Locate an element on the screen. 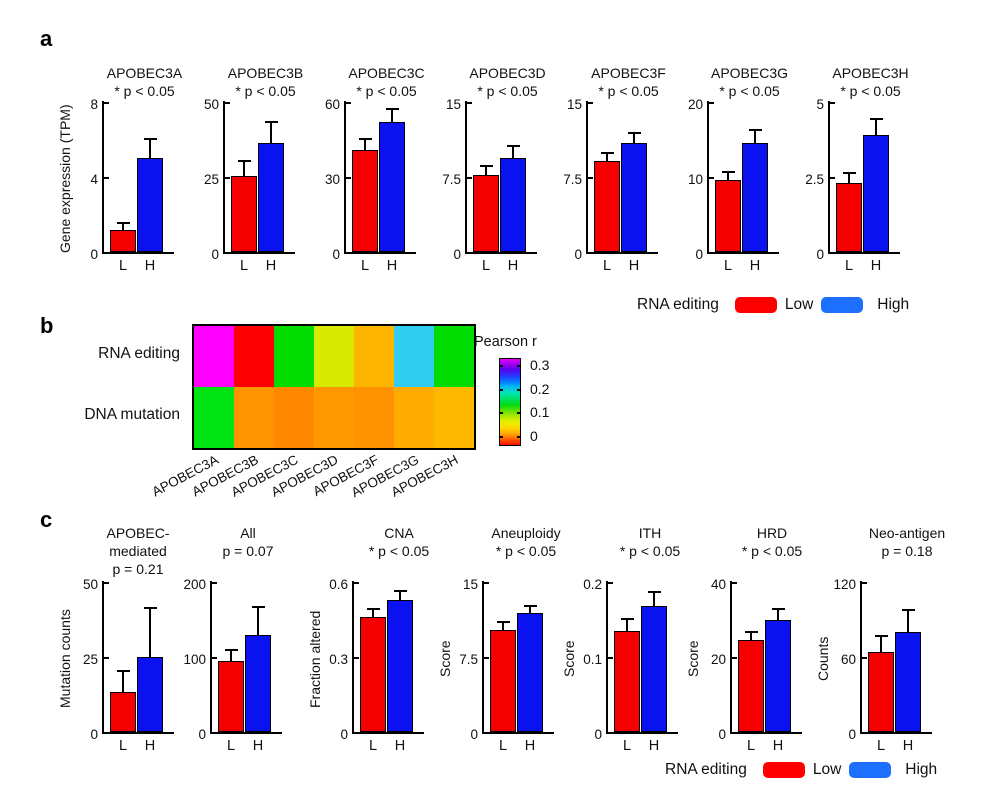  y-tick-labels: 0 25 50 is located at coordinates (208, 179).